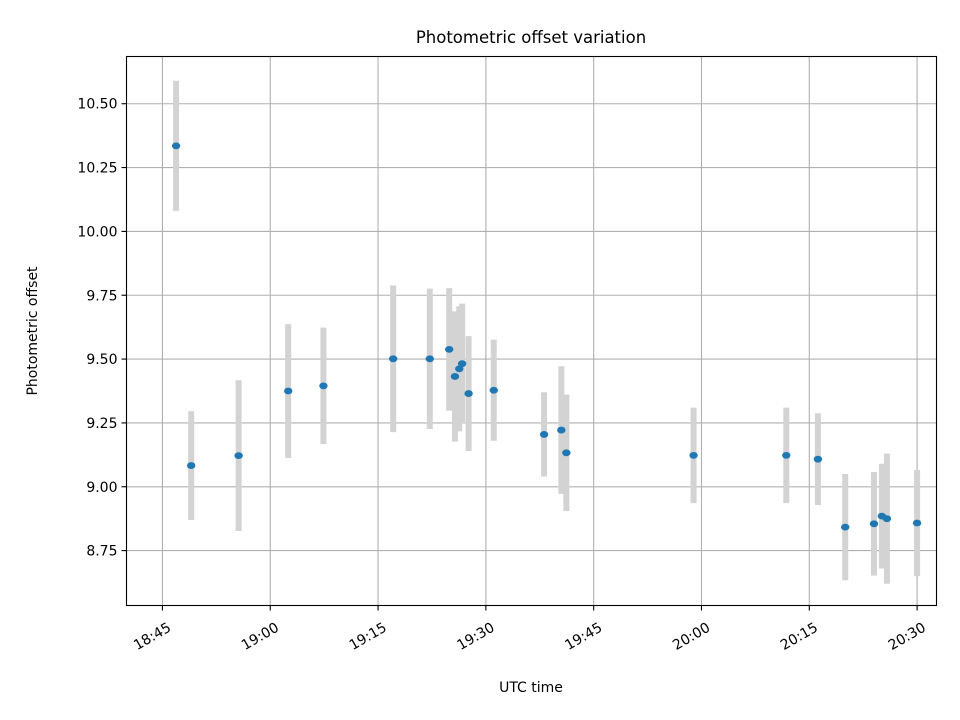  I want to click on y-tick-label: 9.50, so click(101, 360).